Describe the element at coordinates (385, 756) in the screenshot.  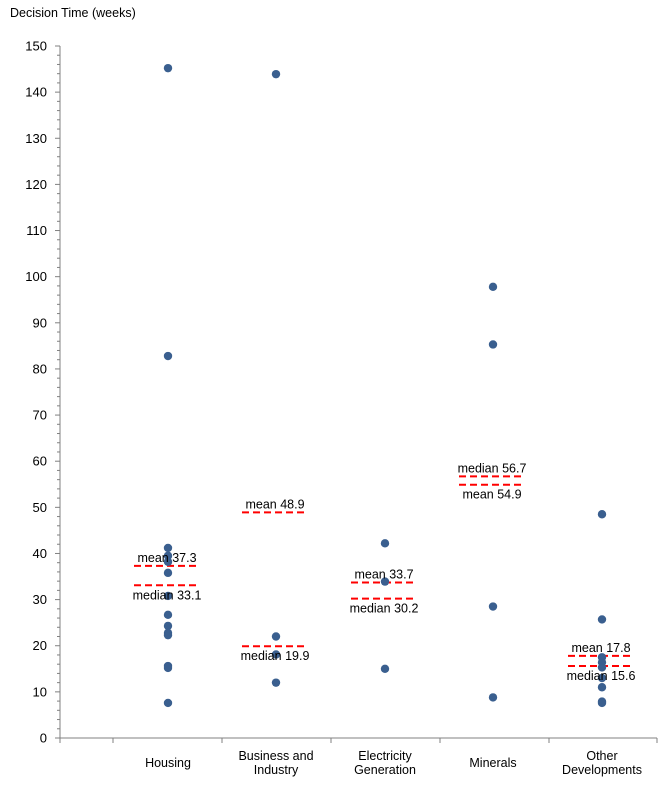
I see `category-label: Electricity` at that location.